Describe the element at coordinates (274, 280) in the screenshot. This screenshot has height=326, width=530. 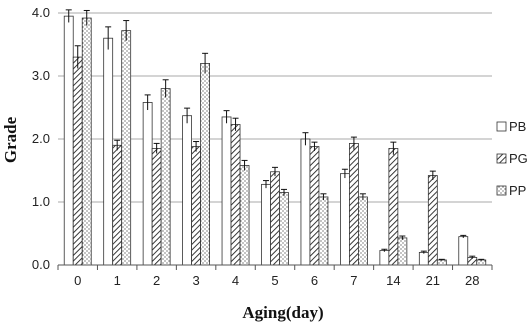
I see `x-tick-label: 5` at that location.